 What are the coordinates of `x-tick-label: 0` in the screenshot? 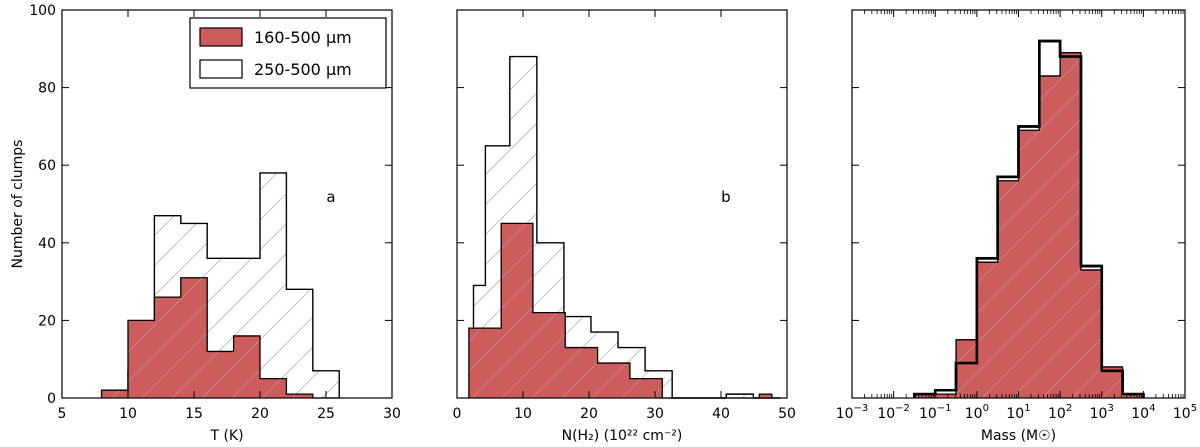 It's located at (457, 414).